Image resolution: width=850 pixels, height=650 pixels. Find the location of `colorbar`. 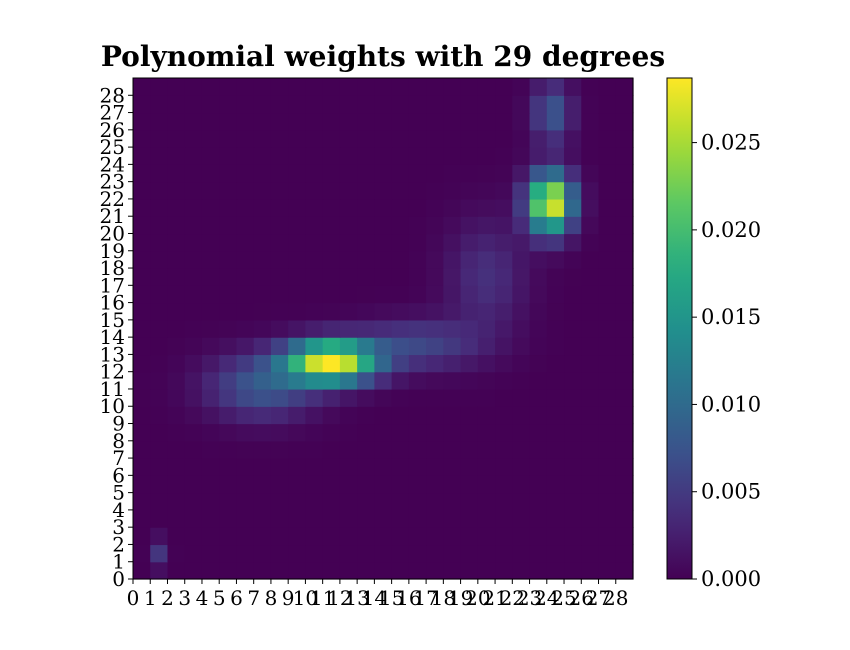

colorbar is located at coordinates (679, 328).